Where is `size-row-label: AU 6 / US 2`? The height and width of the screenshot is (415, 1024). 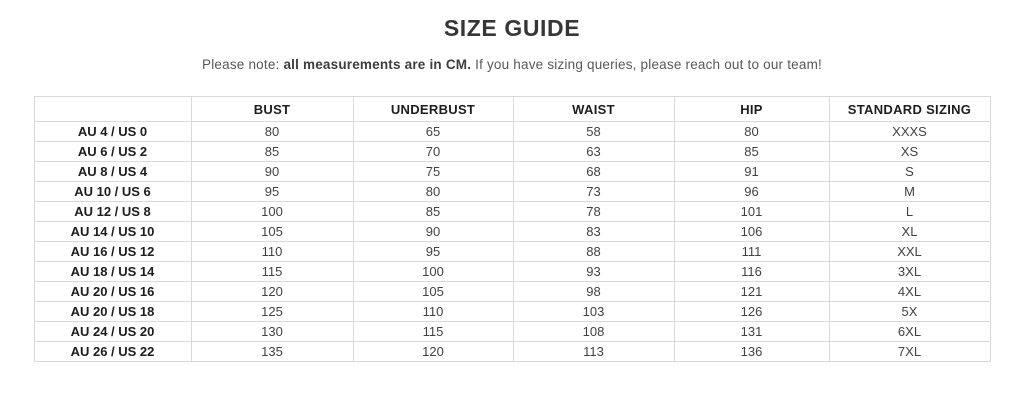
size-row-label: AU 6 / US 2 is located at coordinates (112, 151).